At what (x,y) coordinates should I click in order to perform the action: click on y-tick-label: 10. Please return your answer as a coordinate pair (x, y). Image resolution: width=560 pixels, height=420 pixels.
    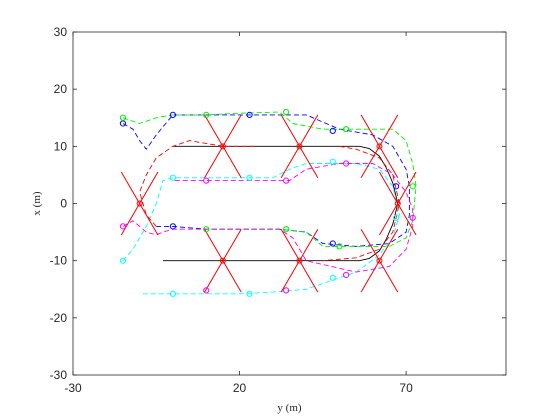
    Looking at the image, I should click on (61, 146).